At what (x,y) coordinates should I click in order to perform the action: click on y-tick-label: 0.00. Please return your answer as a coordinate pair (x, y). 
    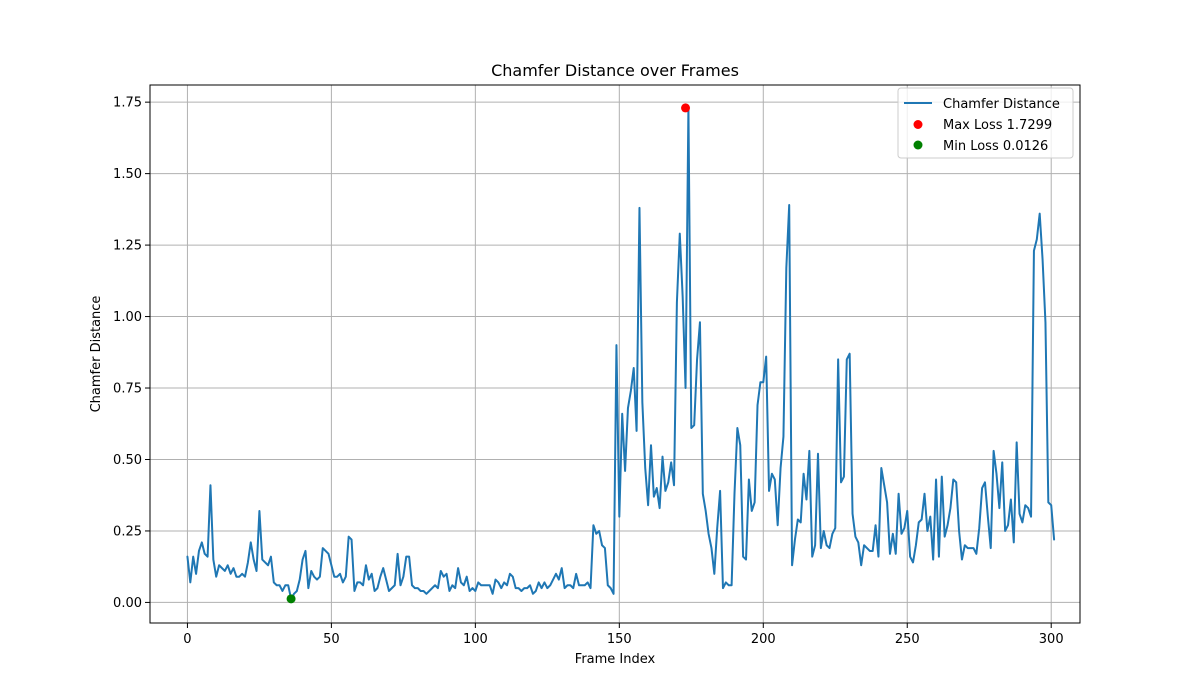
    Looking at the image, I should click on (127, 603).